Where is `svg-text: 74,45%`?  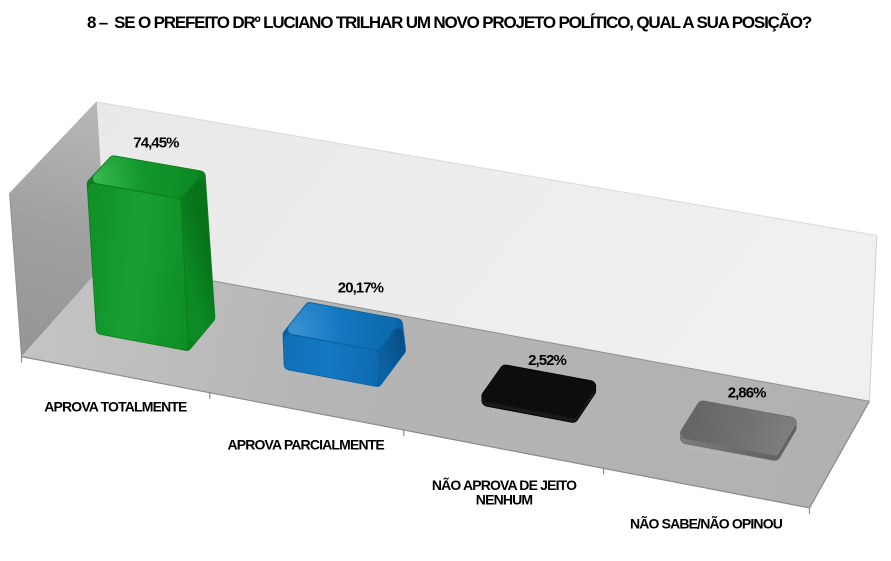 svg-text: 74,45% is located at coordinates (156, 143).